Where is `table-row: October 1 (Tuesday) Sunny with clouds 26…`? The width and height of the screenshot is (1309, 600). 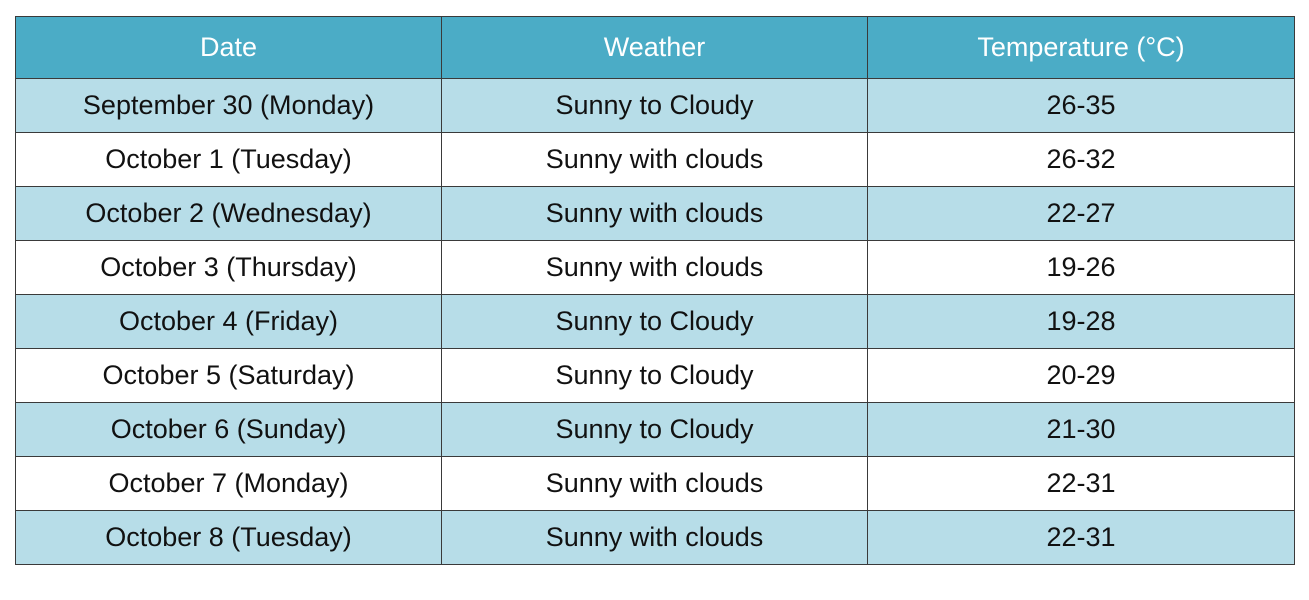 table-row: October 1 (Tuesday) Sunny with clouds 26… is located at coordinates (655, 159).